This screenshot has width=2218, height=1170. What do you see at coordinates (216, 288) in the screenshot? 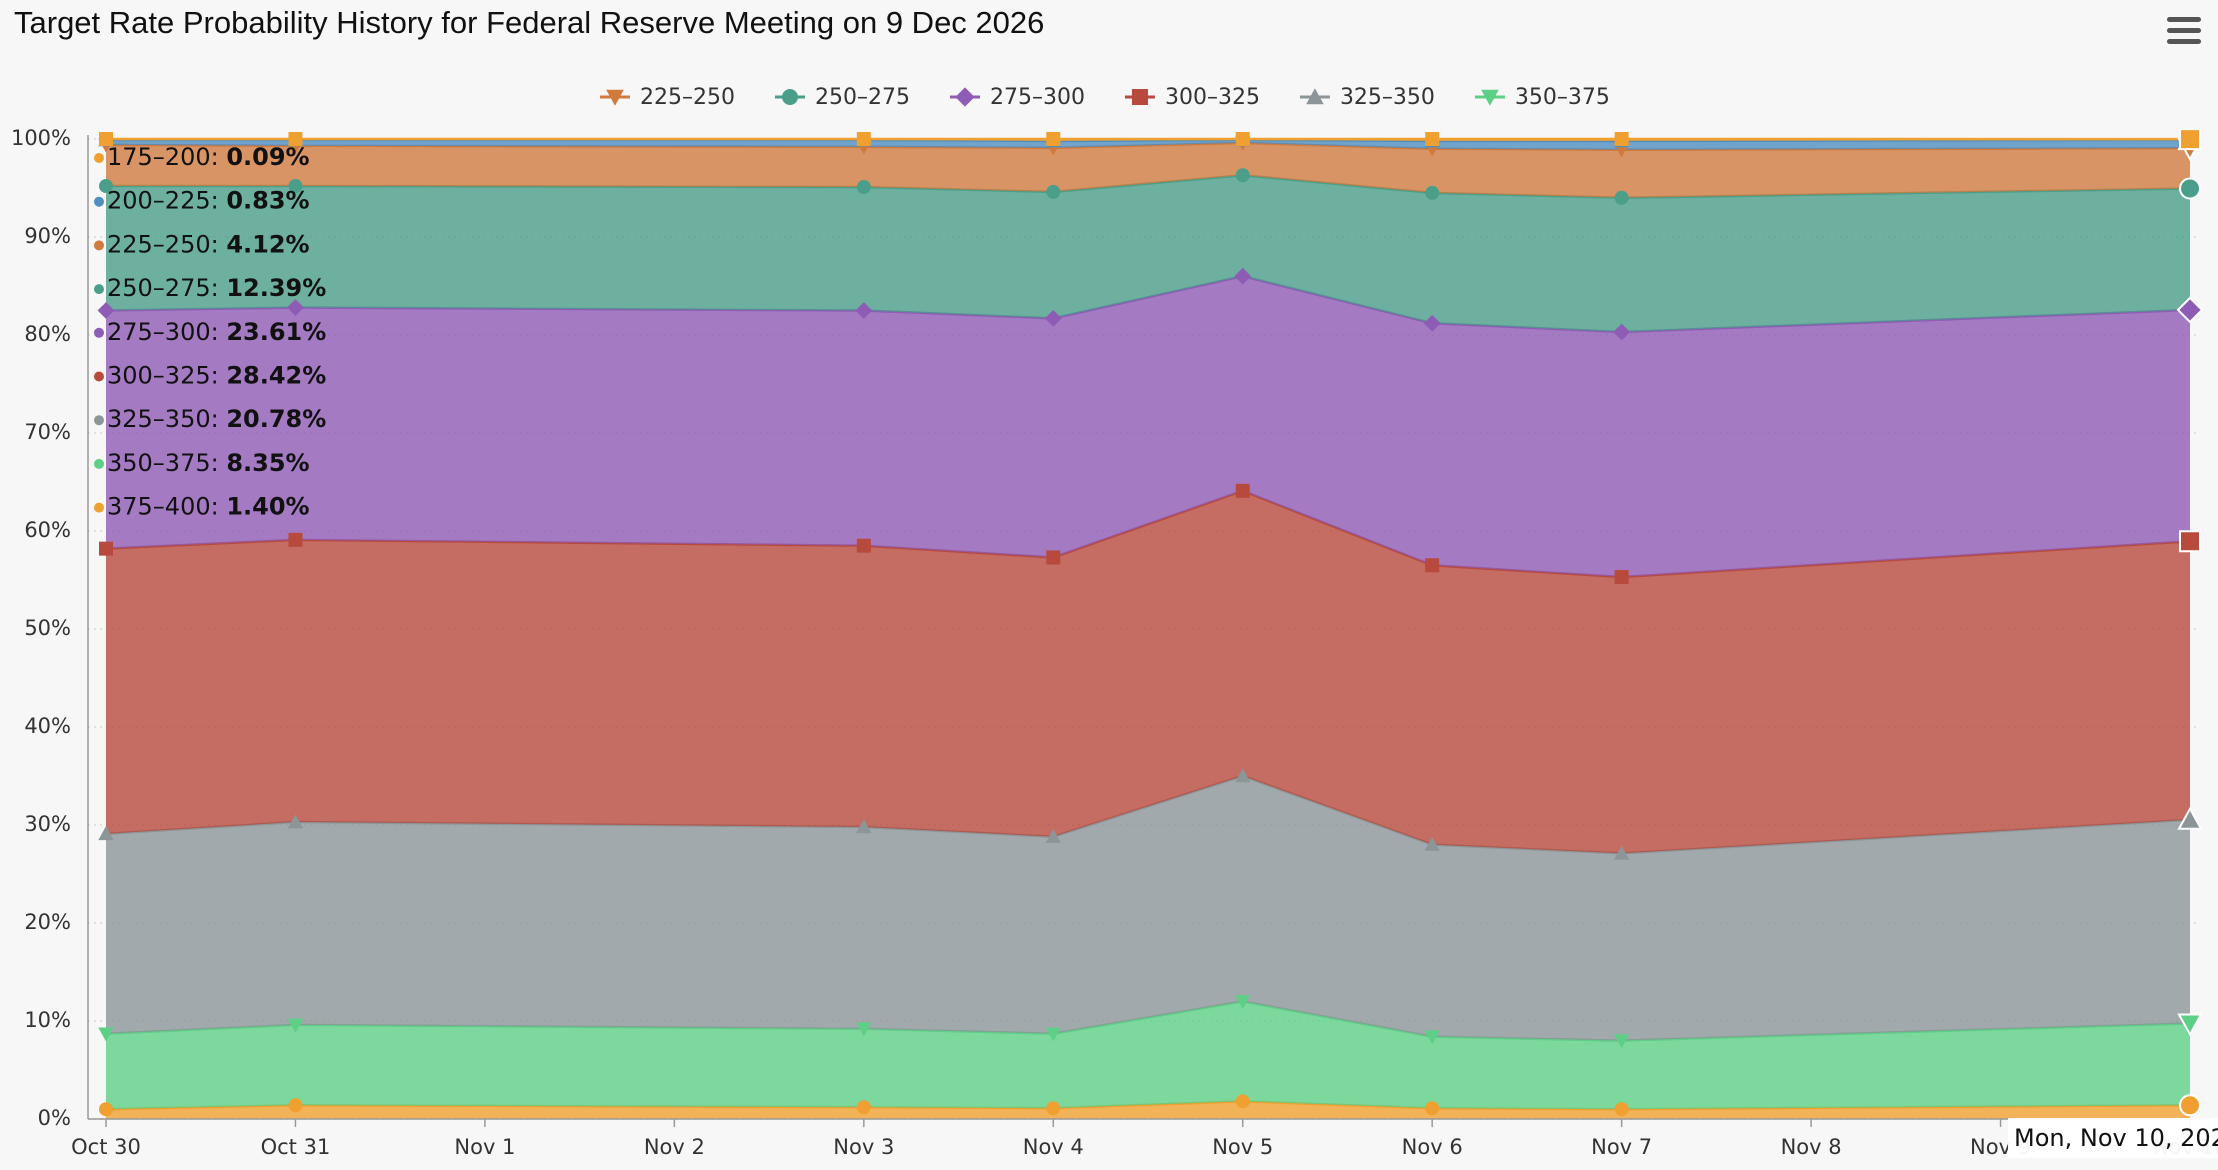
I see `tooltip-row: 250–275: 12.39%` at bounding box center [216, 288].